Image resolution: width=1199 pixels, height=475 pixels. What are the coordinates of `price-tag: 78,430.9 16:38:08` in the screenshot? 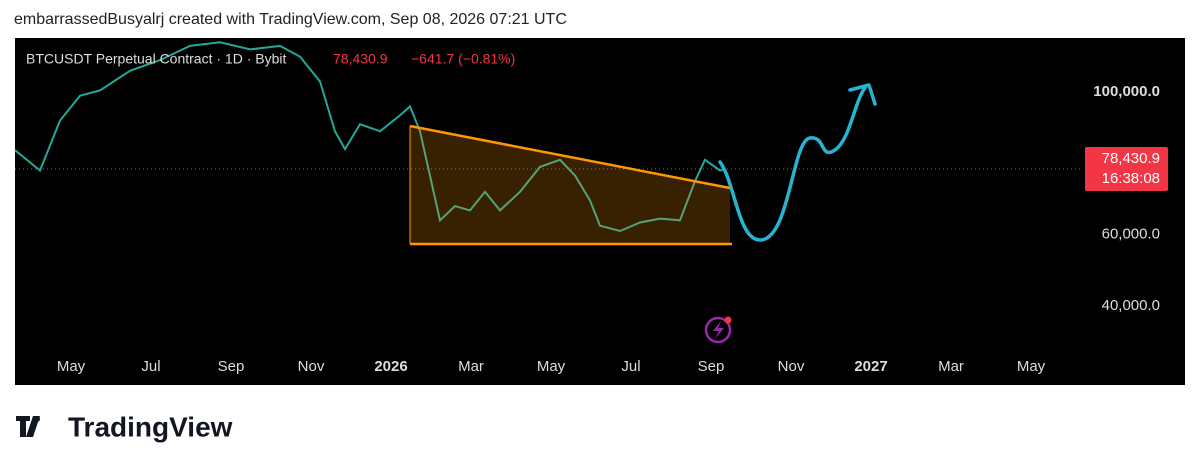 It's located at (1126, 168).